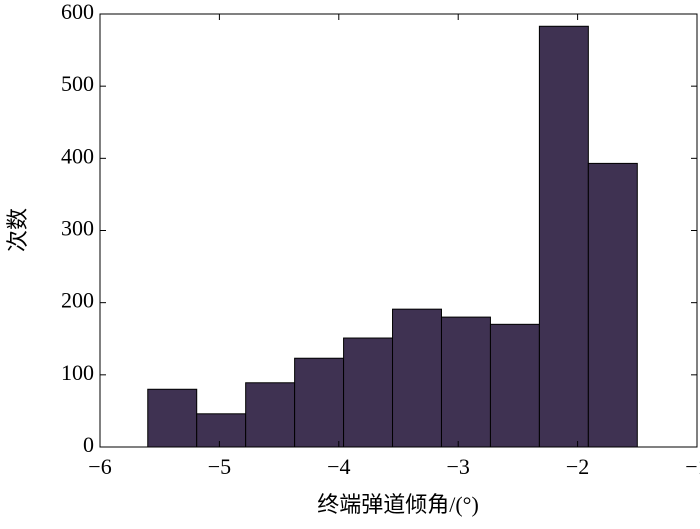 The width and height of the screenshot is (700, 529). What do you see at coordinates (457, 466) in the screenshot?
I see `x-tick-label: −3` at bounding box center [457, 466].